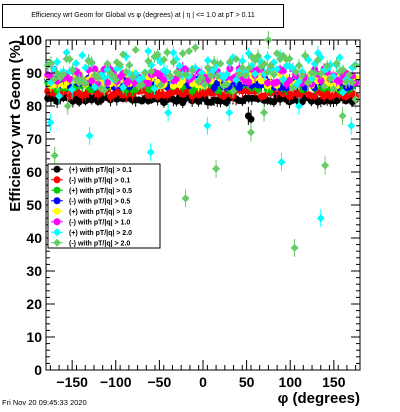 The image size is (400, 412). Describe the element at coordinates (100, 233) in the screenshot. I see `legend-entry-label: (+) with pT/|q| > 2.0` at that location.